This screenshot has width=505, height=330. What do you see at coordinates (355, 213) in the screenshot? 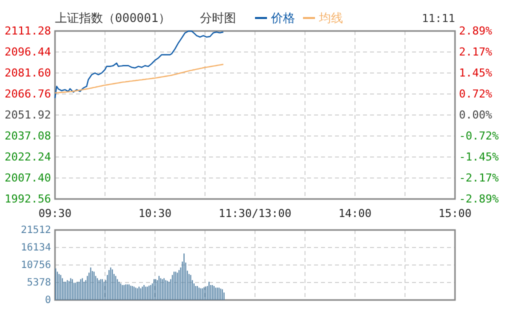
I see `x-tick-label: 14:00` at bounding box center [355, 213].